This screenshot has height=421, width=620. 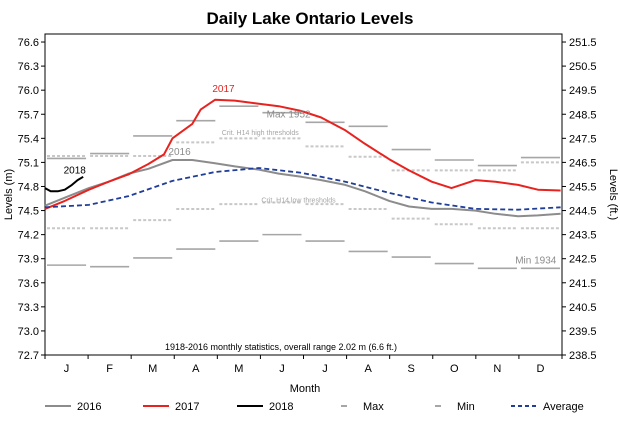 I want to click on y-tick-label-right: 244.5, so click(x=583, y=212).